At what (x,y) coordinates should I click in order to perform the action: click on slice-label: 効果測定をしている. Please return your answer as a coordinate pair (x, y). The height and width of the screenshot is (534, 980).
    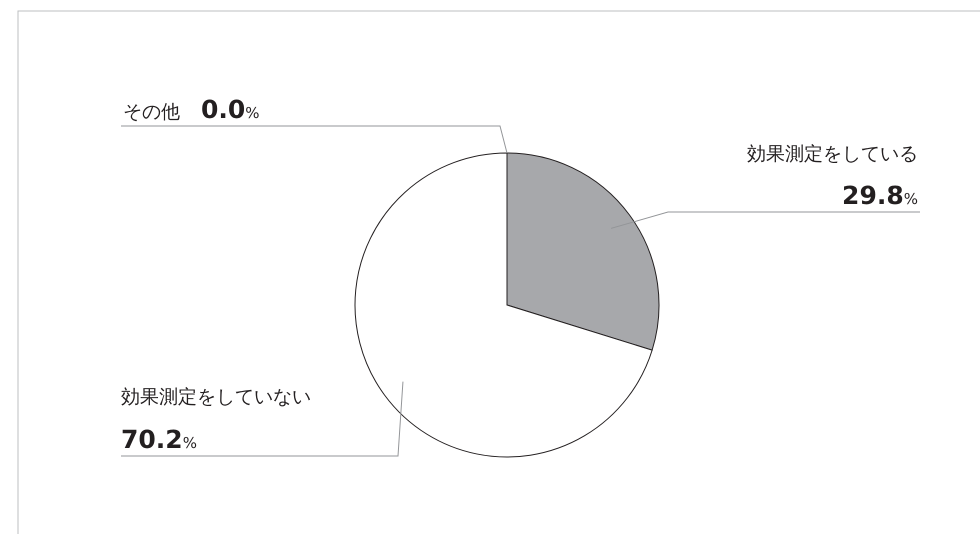
    Looking at the image, I should click on (832, 154).